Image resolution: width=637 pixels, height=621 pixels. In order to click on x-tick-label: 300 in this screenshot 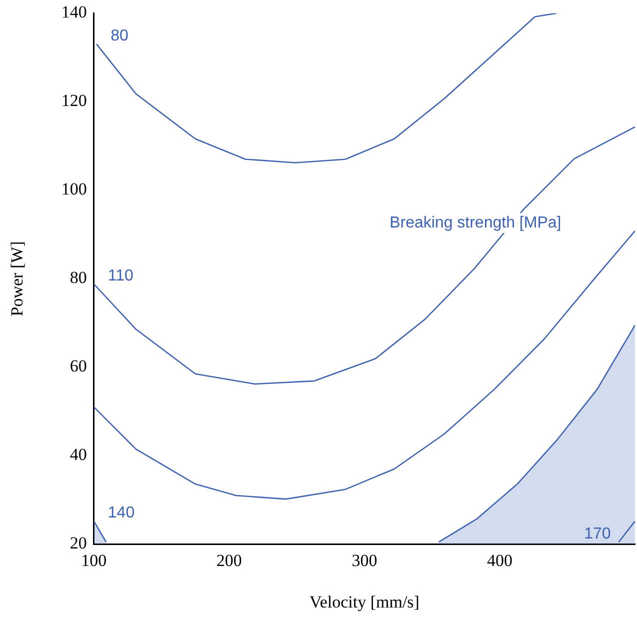, I will do `click(365, 560)`.